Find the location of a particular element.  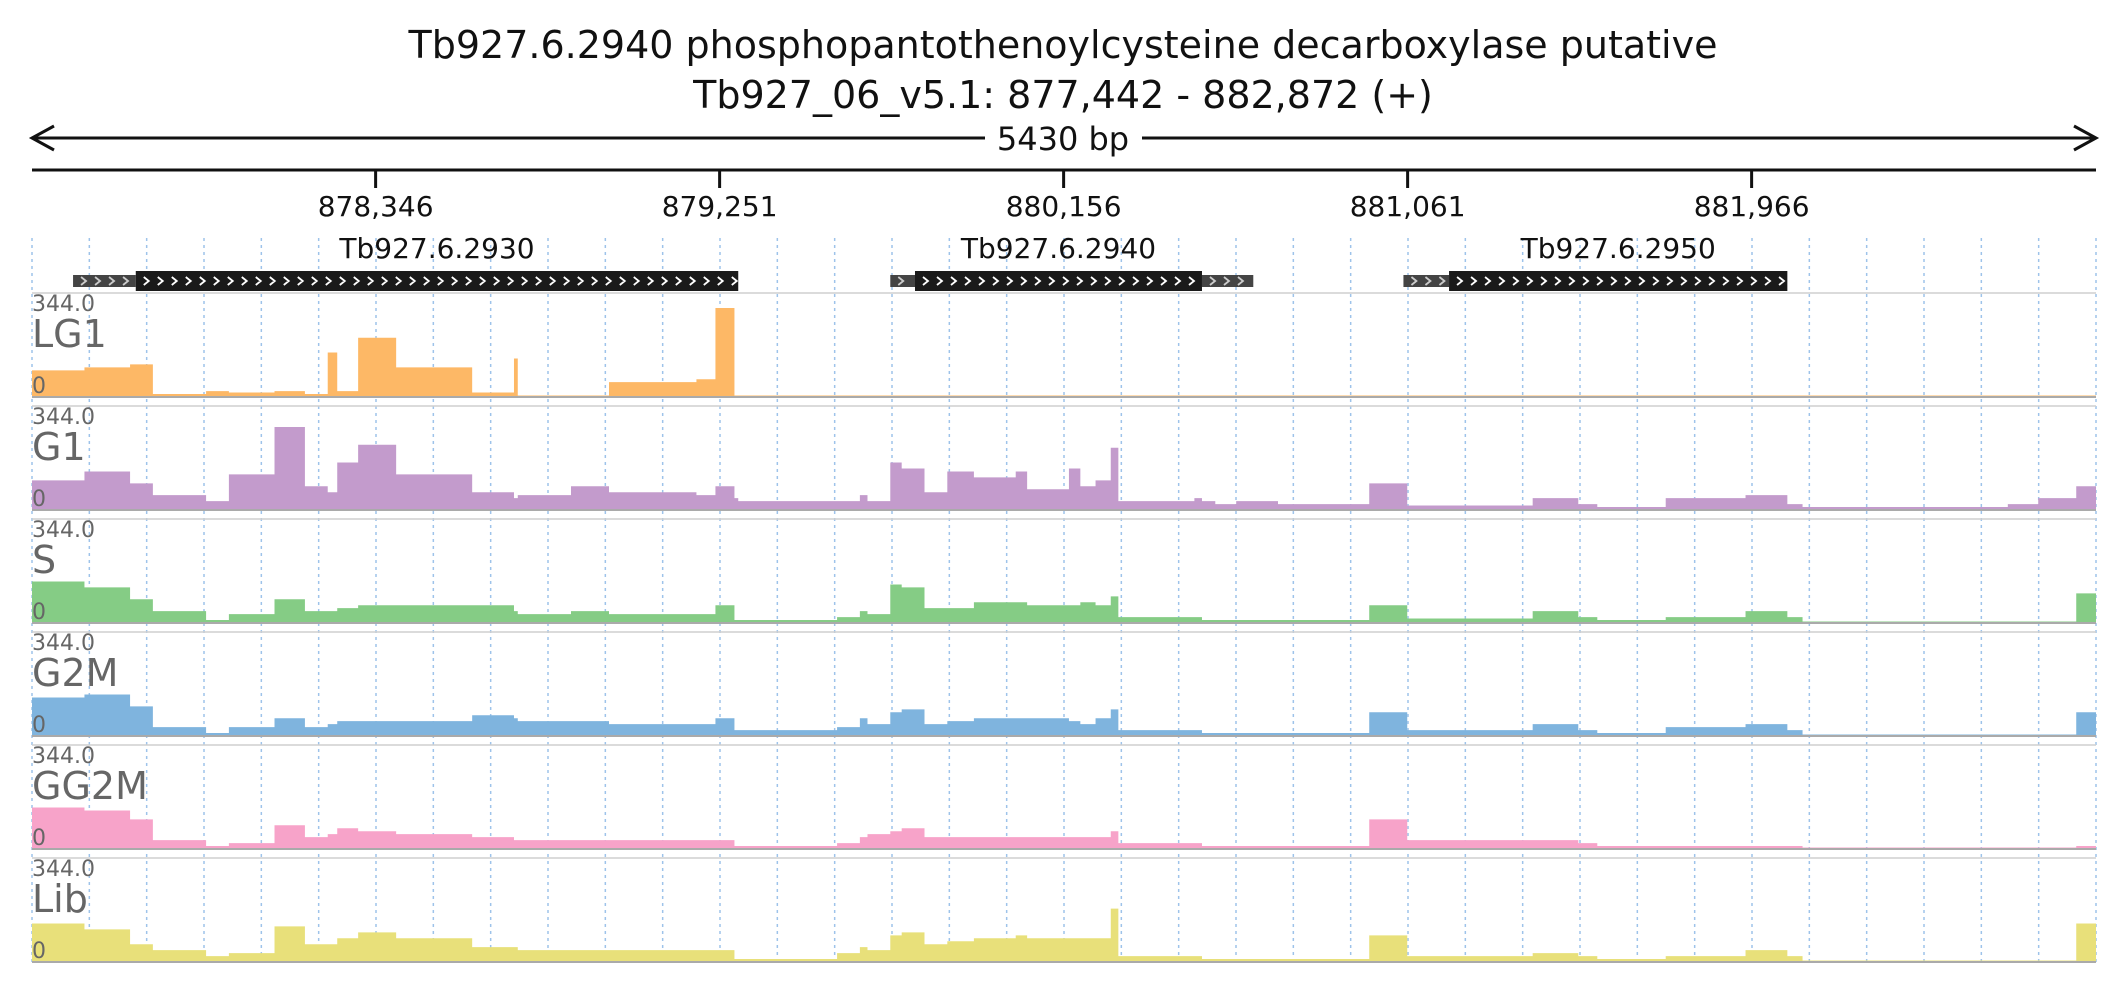

gene-feature: Tb927.6.2940 is located at coordinates (1072, 261).